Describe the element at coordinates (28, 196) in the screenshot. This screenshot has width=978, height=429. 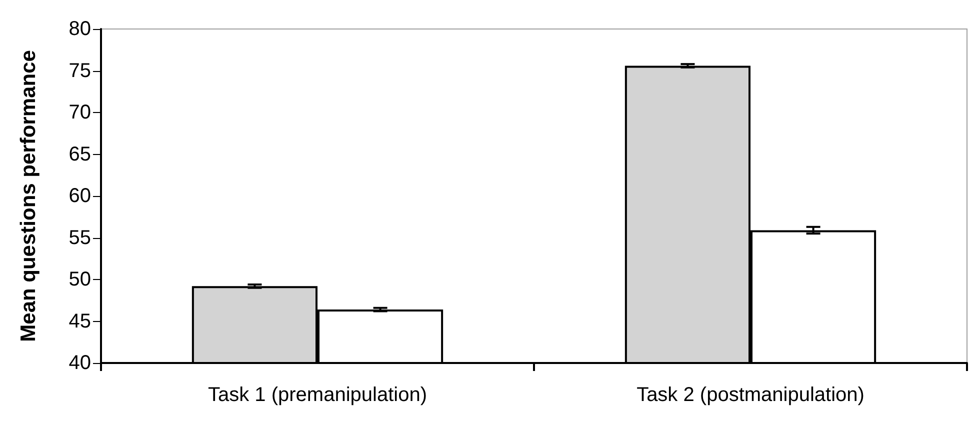
I see `y-axis-title: Mean questions performance` at that location.